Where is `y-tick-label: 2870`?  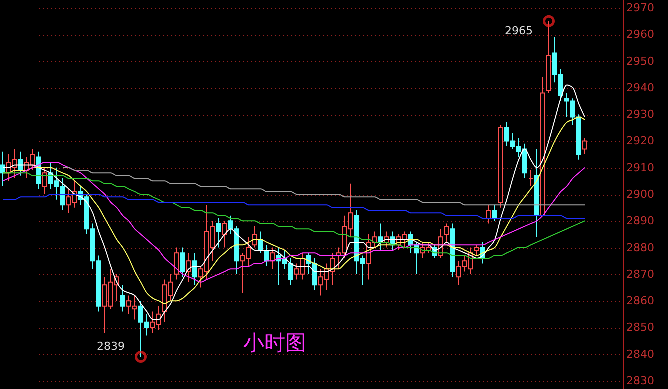 y-tick-label: 2870 is located at coordinates (640, 274).